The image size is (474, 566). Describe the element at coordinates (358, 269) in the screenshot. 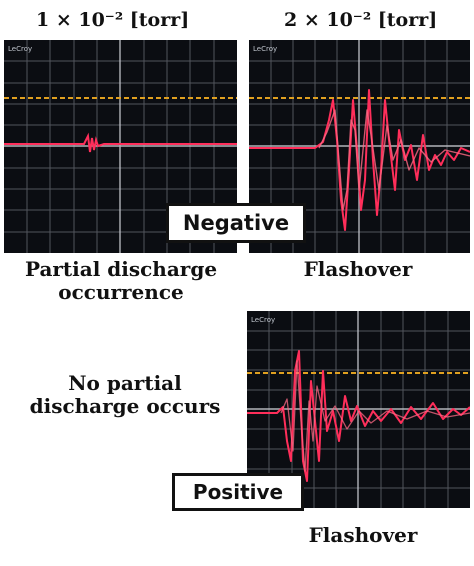

I see `caption-flashover-top: Flashover` at that location.